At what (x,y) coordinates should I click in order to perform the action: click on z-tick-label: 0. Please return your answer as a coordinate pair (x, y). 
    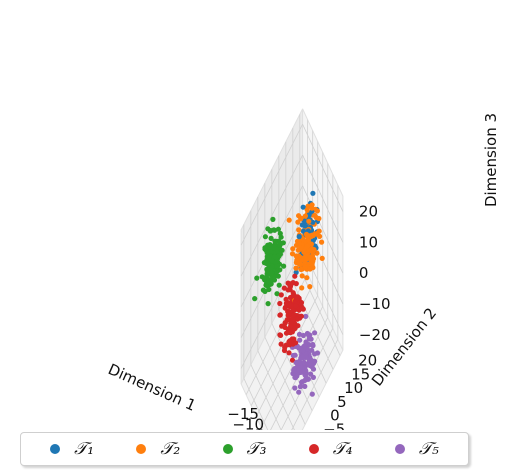
    Looking at the image, I should click on (364, 273).